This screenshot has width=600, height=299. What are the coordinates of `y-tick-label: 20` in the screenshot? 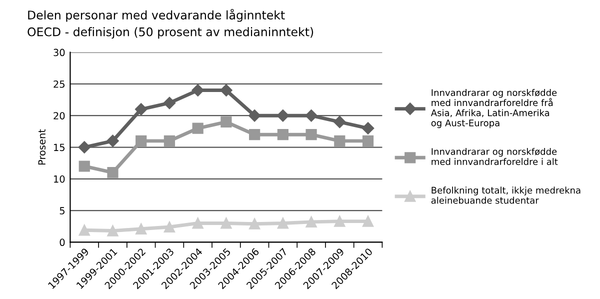 It's located at (59, 116).